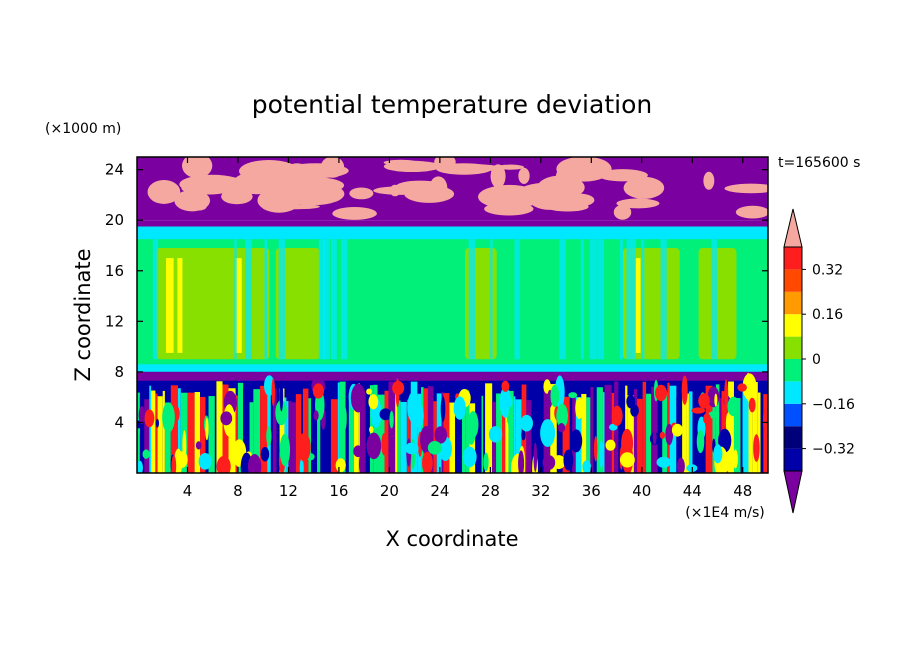 Image resolution: width=904 pixels, height=654 pixels. What do you see at coordinates (793, 492) in the screenshot?
I see `colorbar-under-arrow` at bounding box center [793, 492].